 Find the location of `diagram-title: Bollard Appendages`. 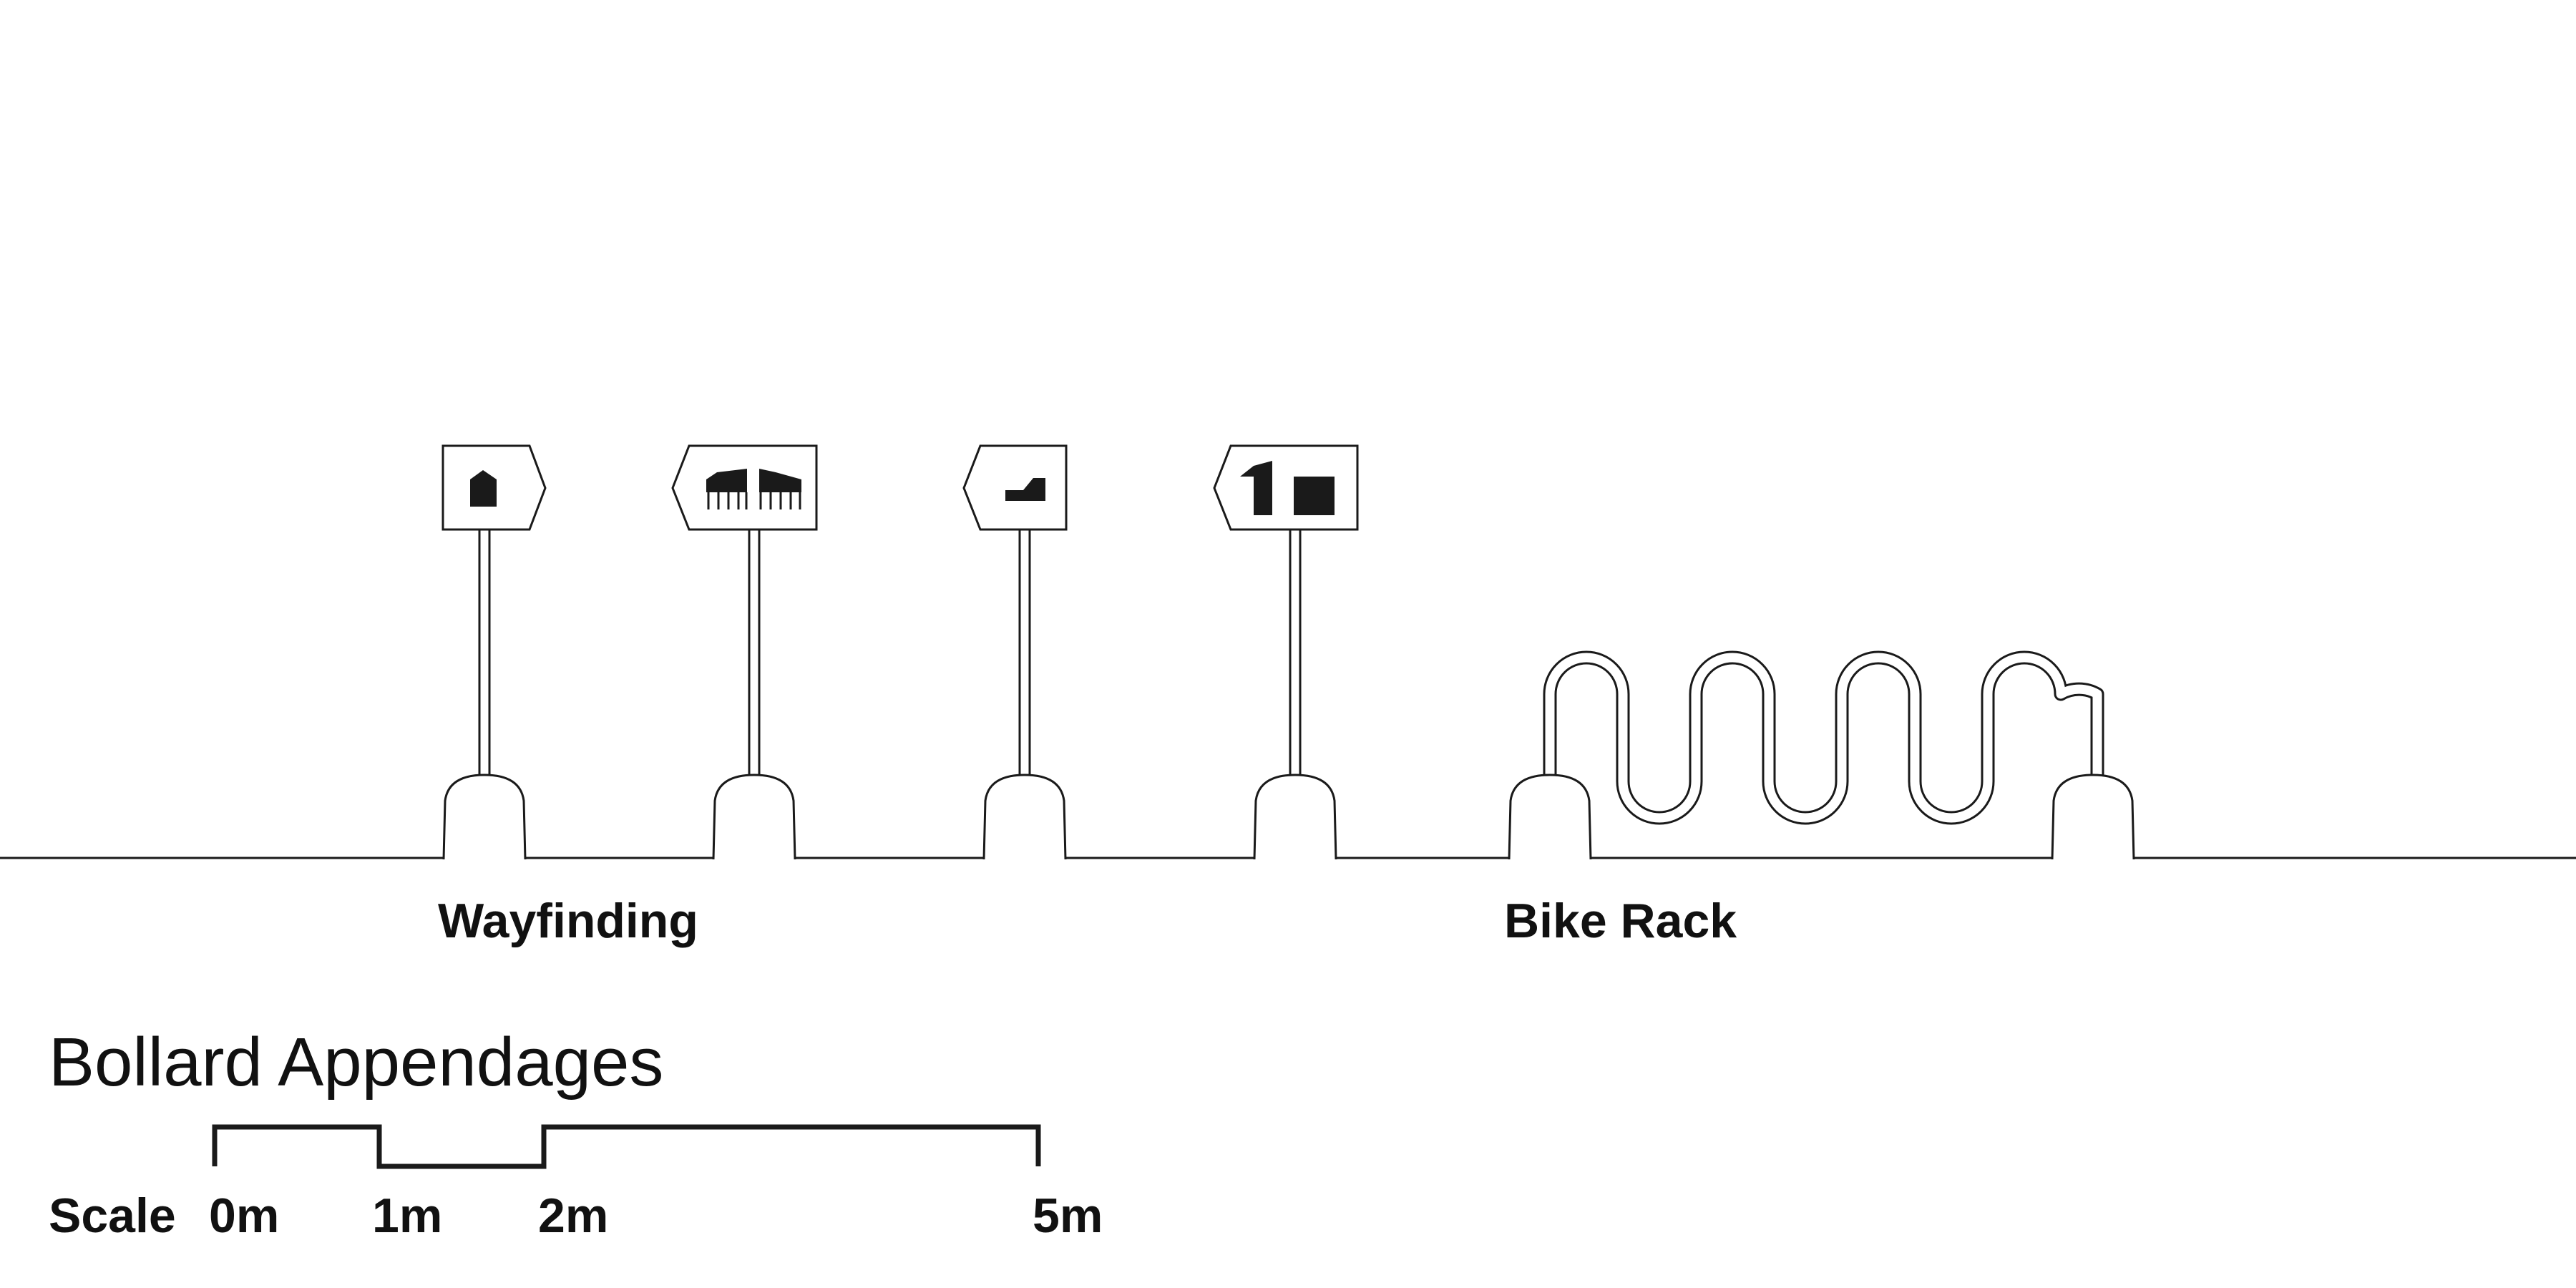

diagram-title: Bollard Appendages is located at coordinates (356, 1062).